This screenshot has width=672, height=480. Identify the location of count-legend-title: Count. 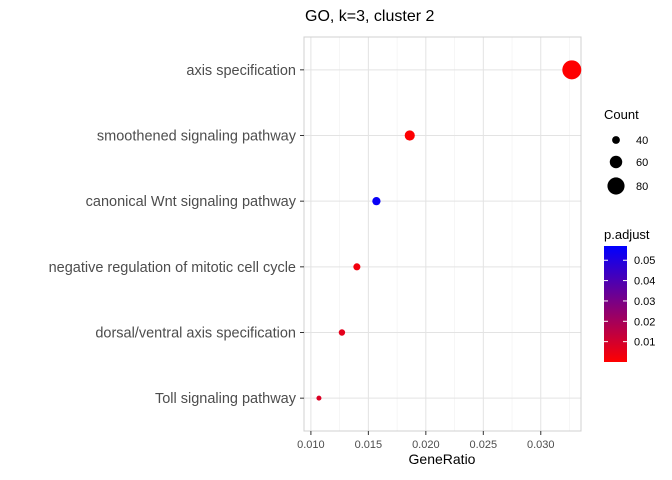
(621, 114).